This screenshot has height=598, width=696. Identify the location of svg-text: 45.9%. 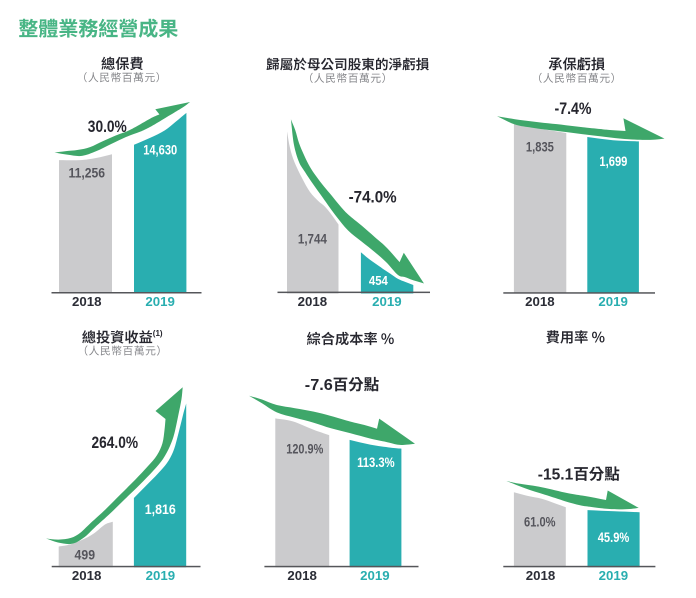
(614, 537).